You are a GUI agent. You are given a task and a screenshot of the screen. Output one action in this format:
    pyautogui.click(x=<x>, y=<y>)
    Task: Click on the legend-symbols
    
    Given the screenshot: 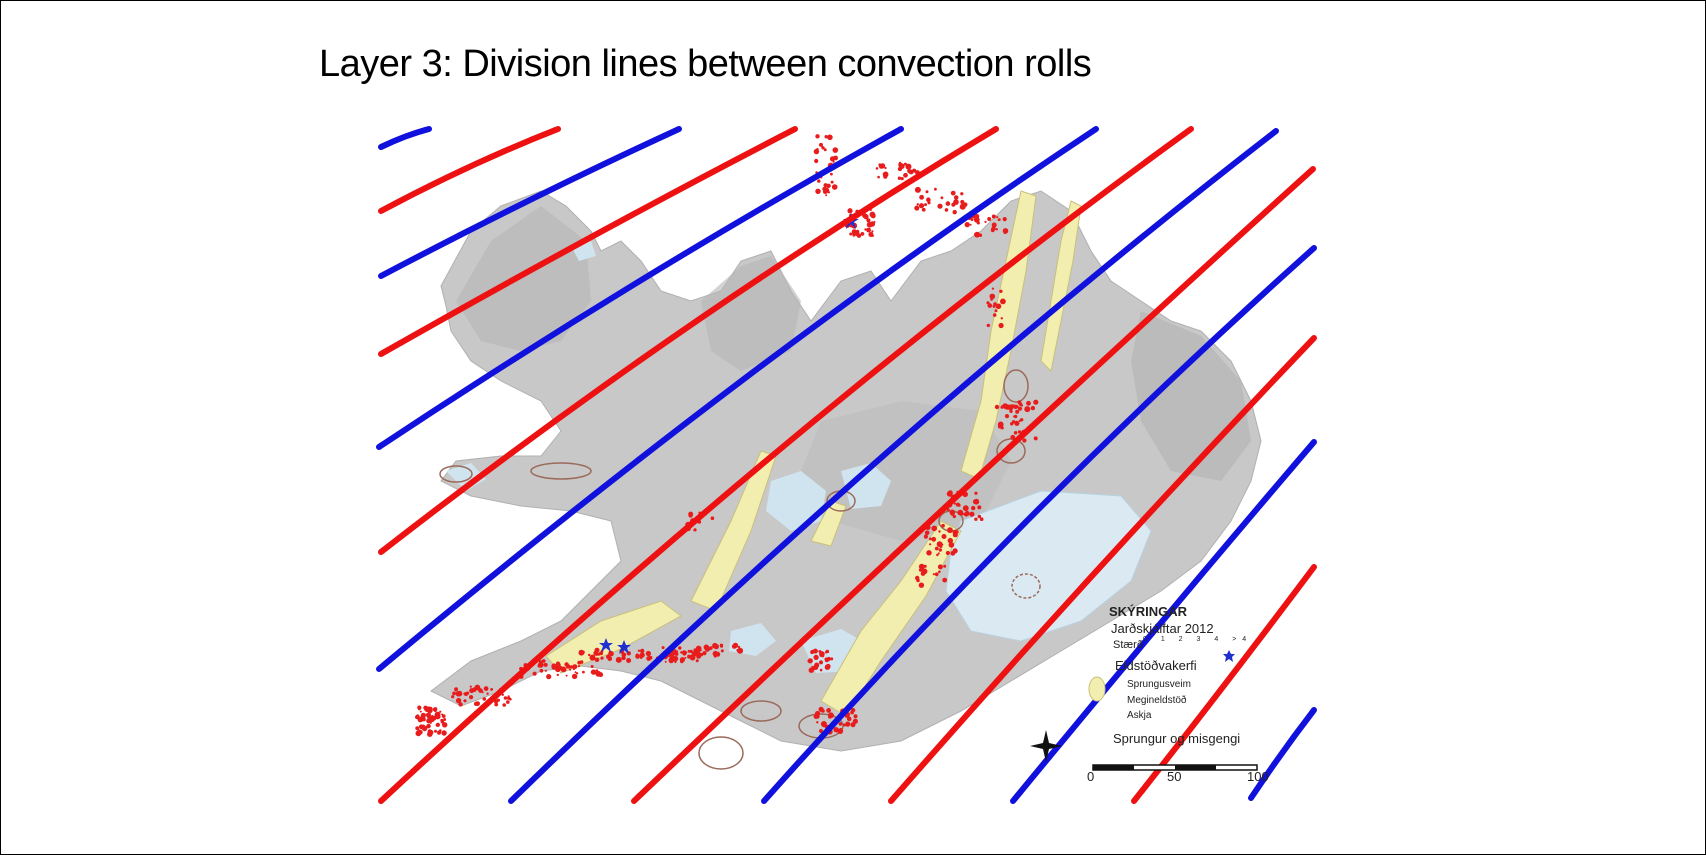 What is the action you would take?
    pyautogui.click(x=1161, y=676)
    